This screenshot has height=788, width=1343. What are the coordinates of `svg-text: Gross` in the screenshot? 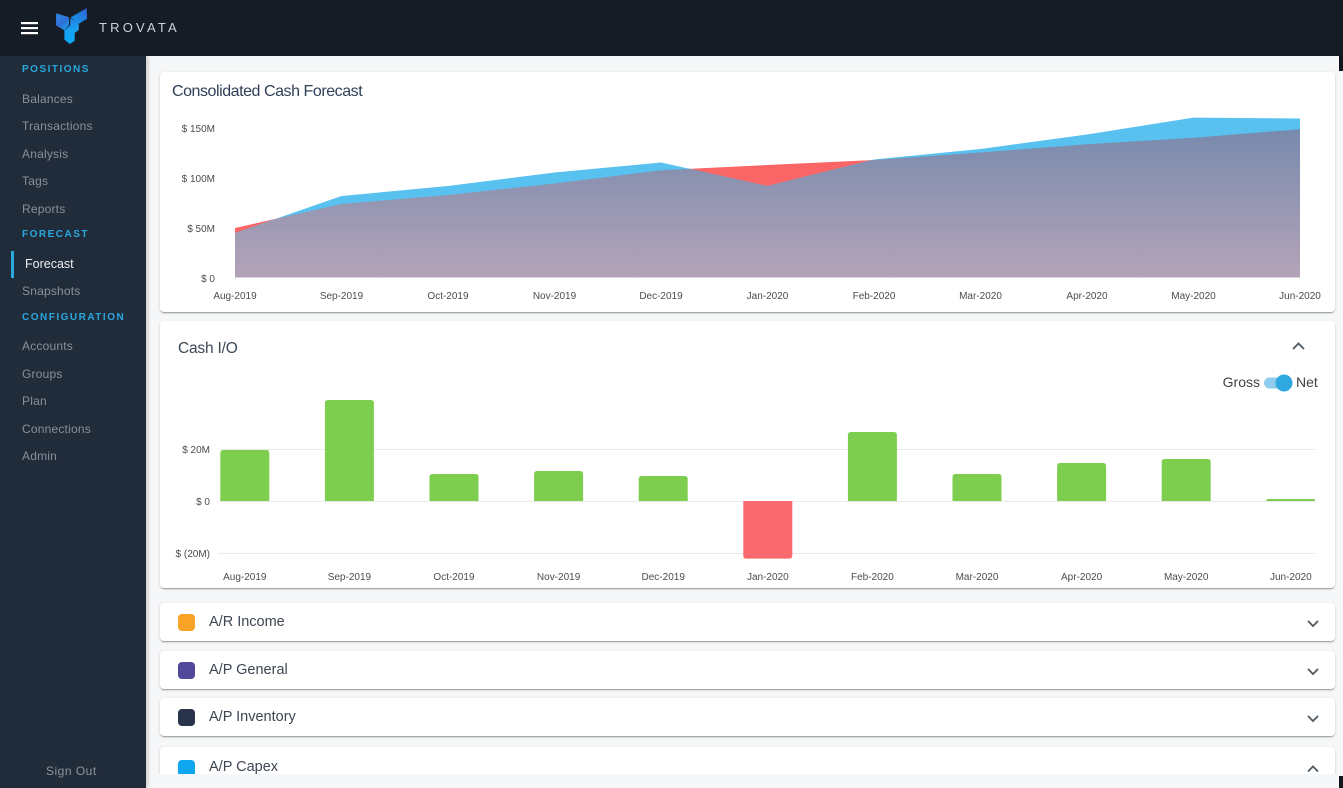 It's located at (1241, 382).